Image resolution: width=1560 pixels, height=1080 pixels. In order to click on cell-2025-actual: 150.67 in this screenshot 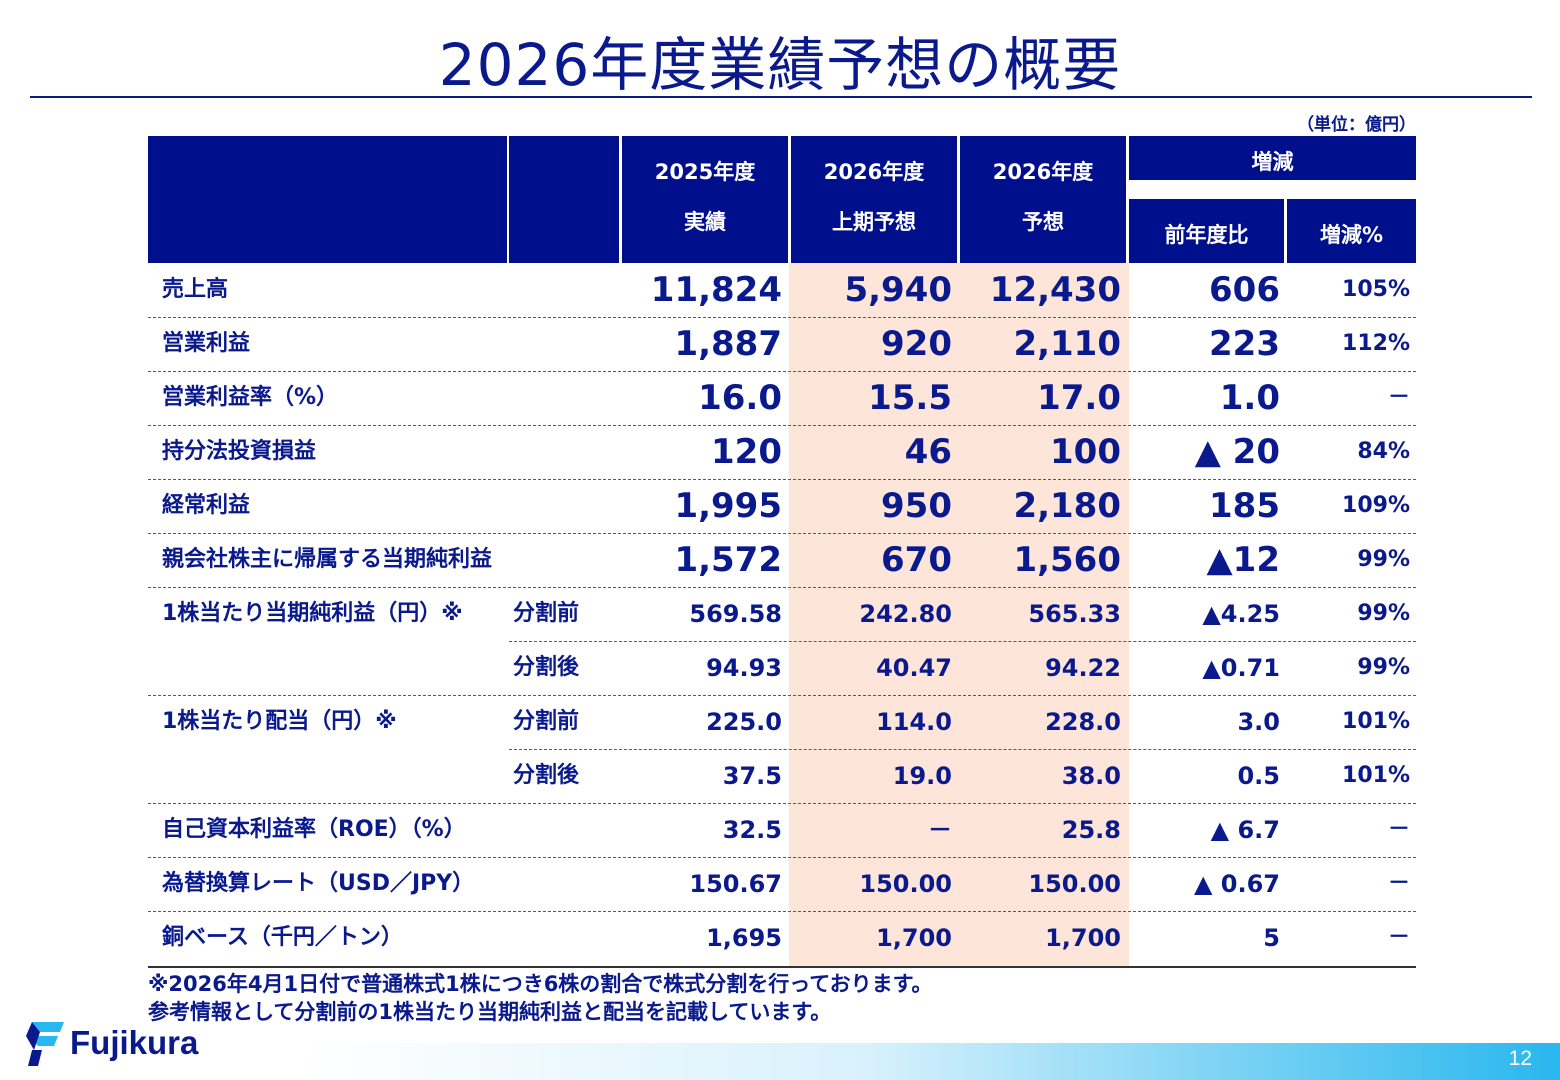, I will do `click(735, 884)`.